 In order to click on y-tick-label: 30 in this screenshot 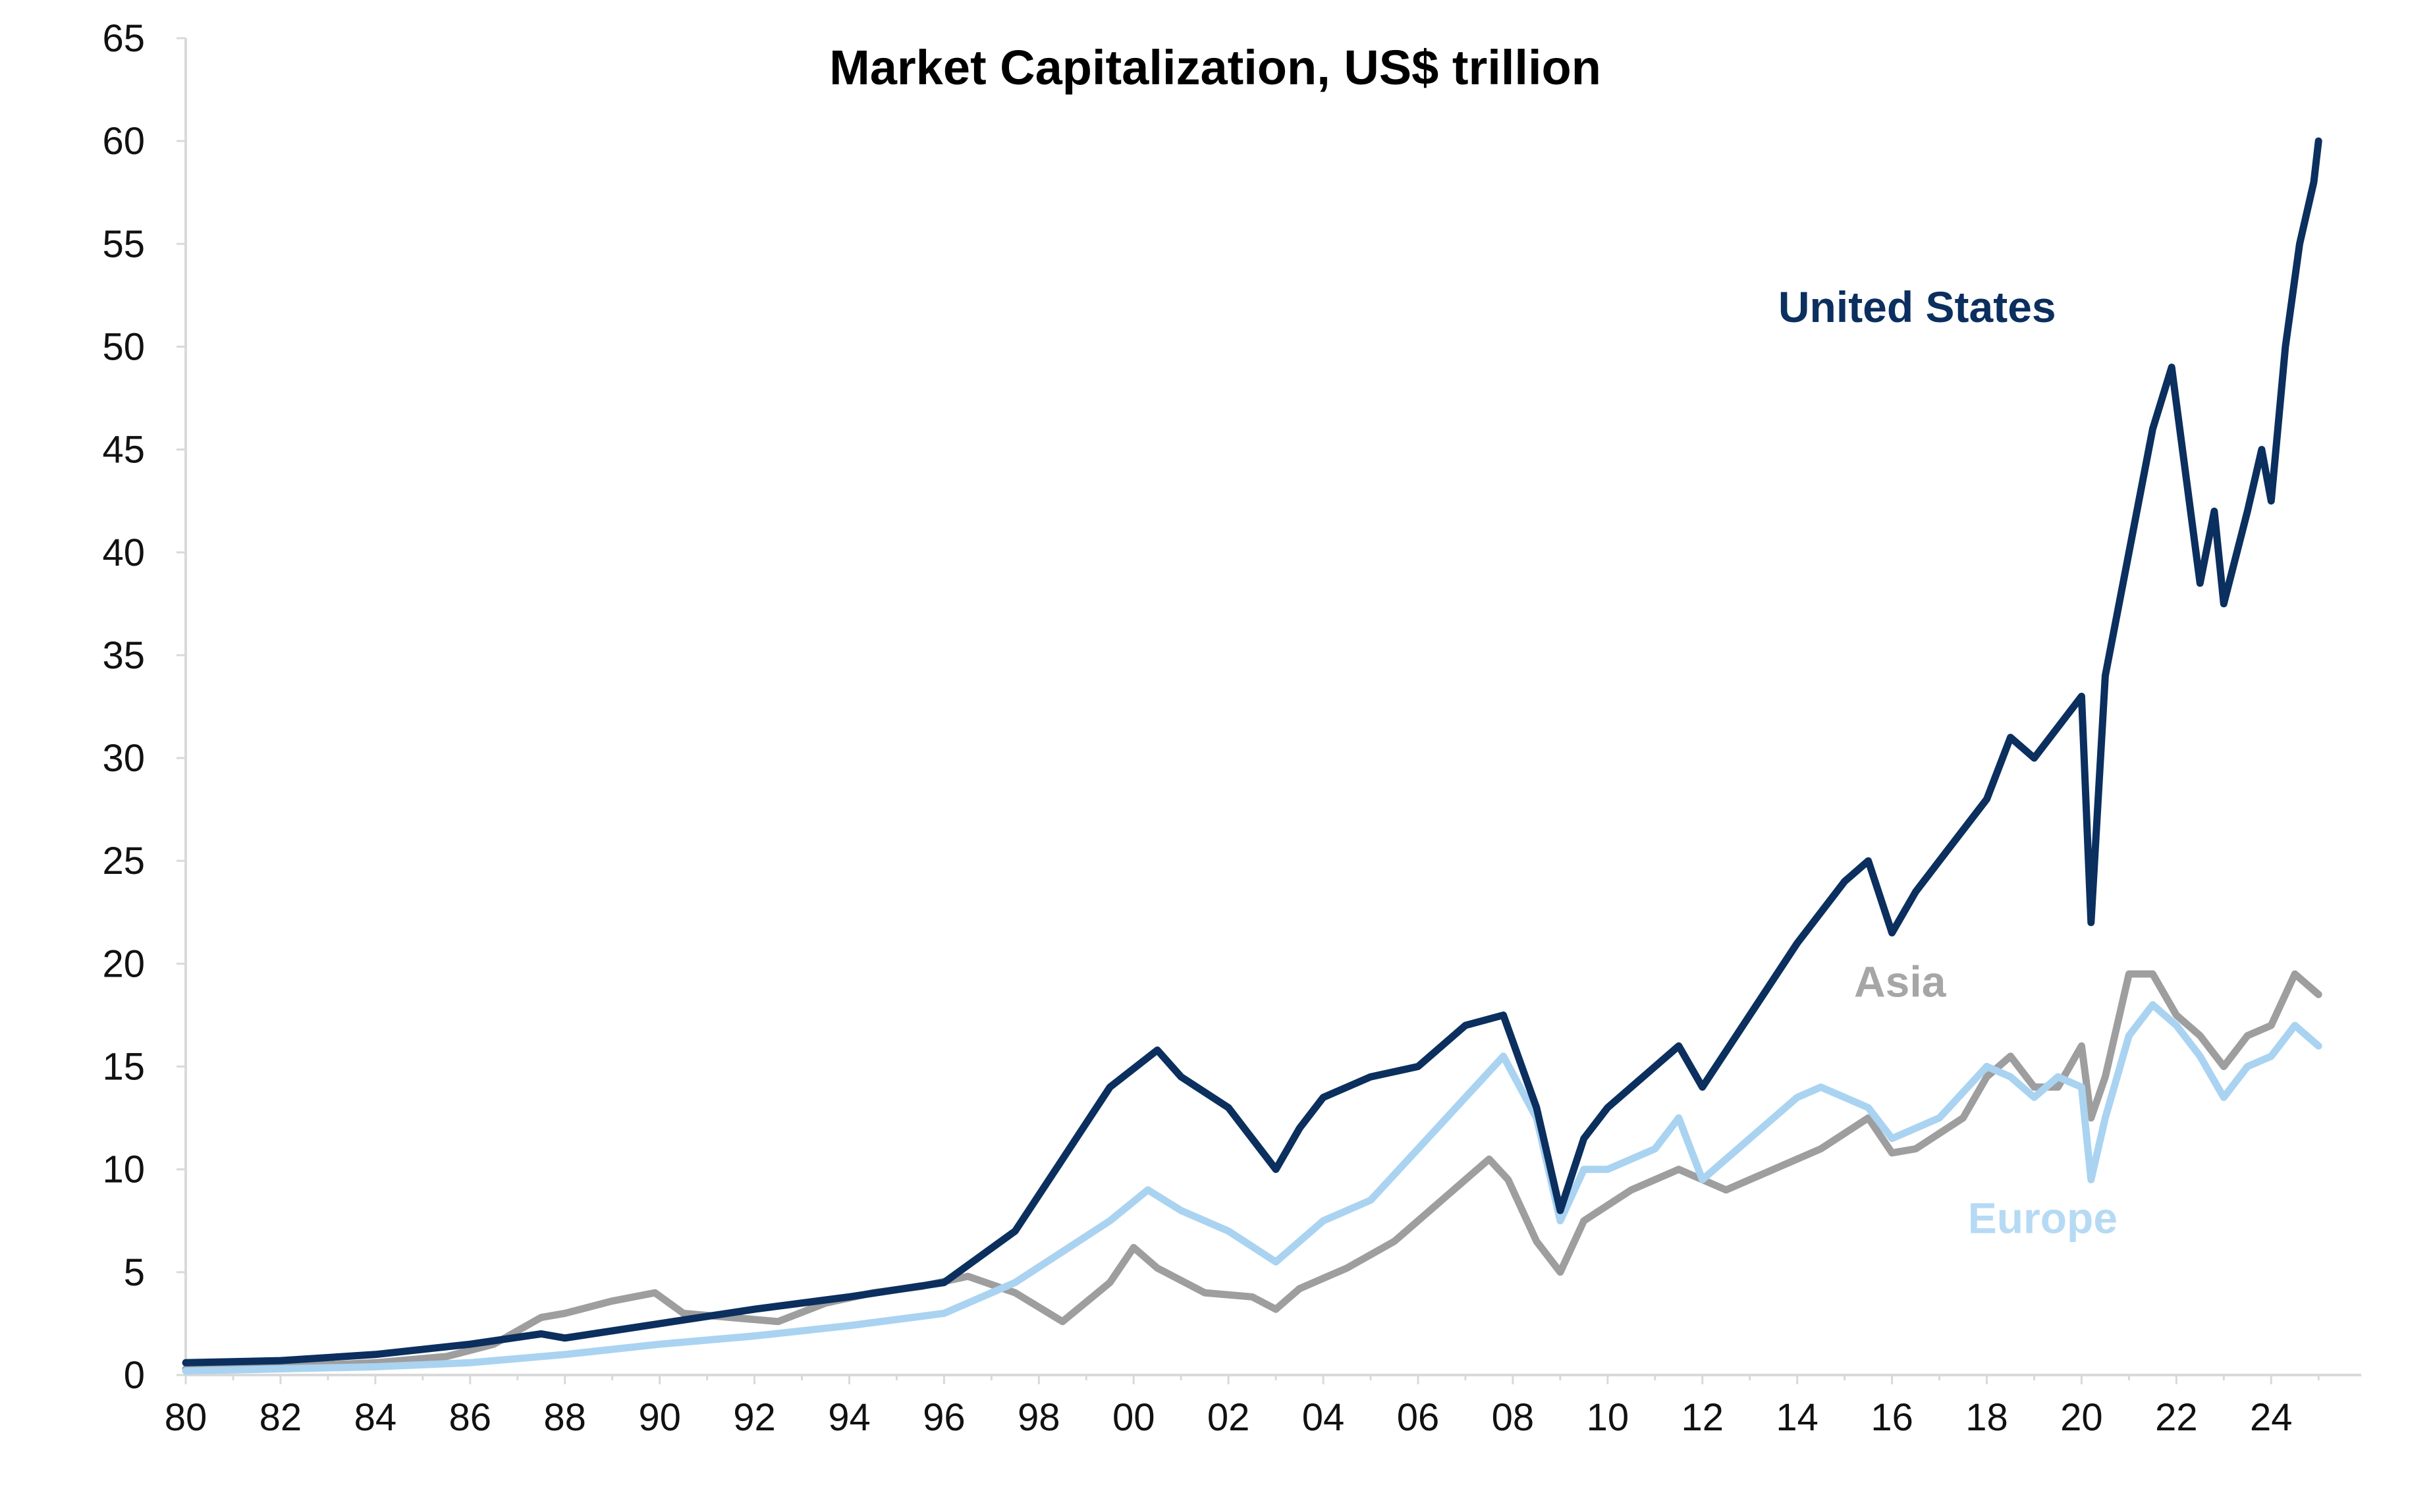, I will do `click(124, 758)`.